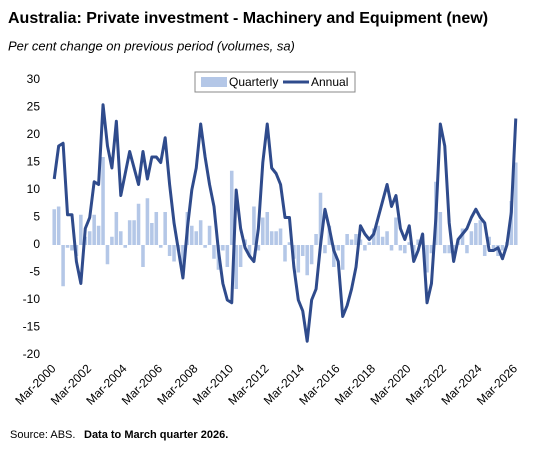  What do you see at coordinates (42, 435) in the screenshot?
I see `source: Source: ABS.` at bounding box center [42, 435].